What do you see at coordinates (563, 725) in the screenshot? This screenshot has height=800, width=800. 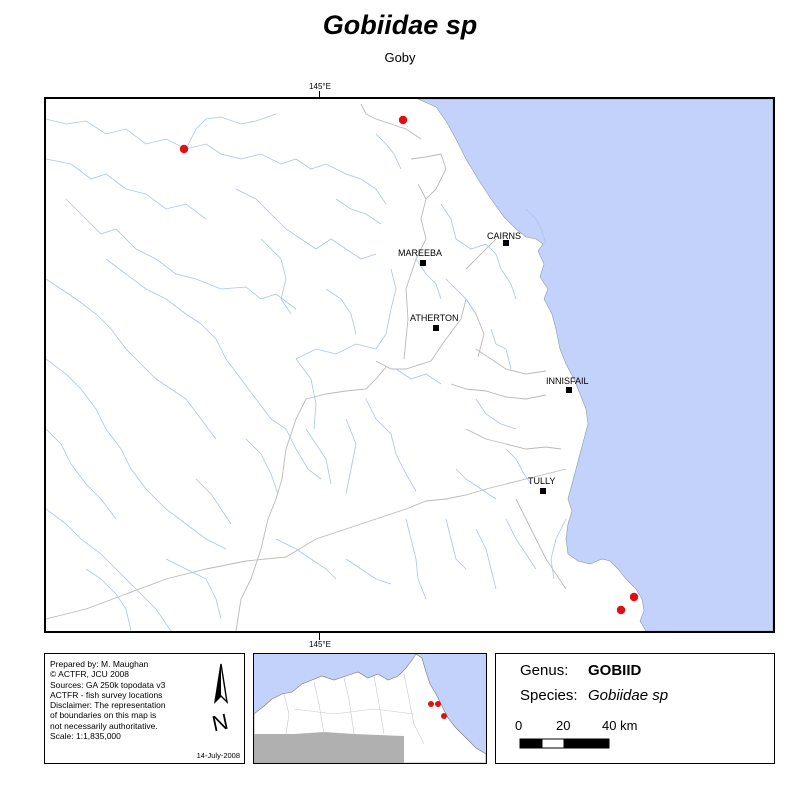 I see `scale-label-20: 20` at bounding box center [563, 725].